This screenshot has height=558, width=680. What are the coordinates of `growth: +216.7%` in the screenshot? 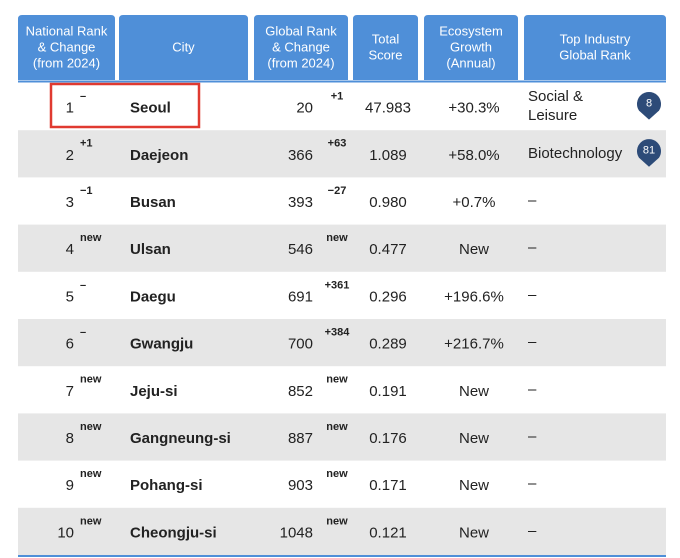 It's located at (474, 344).